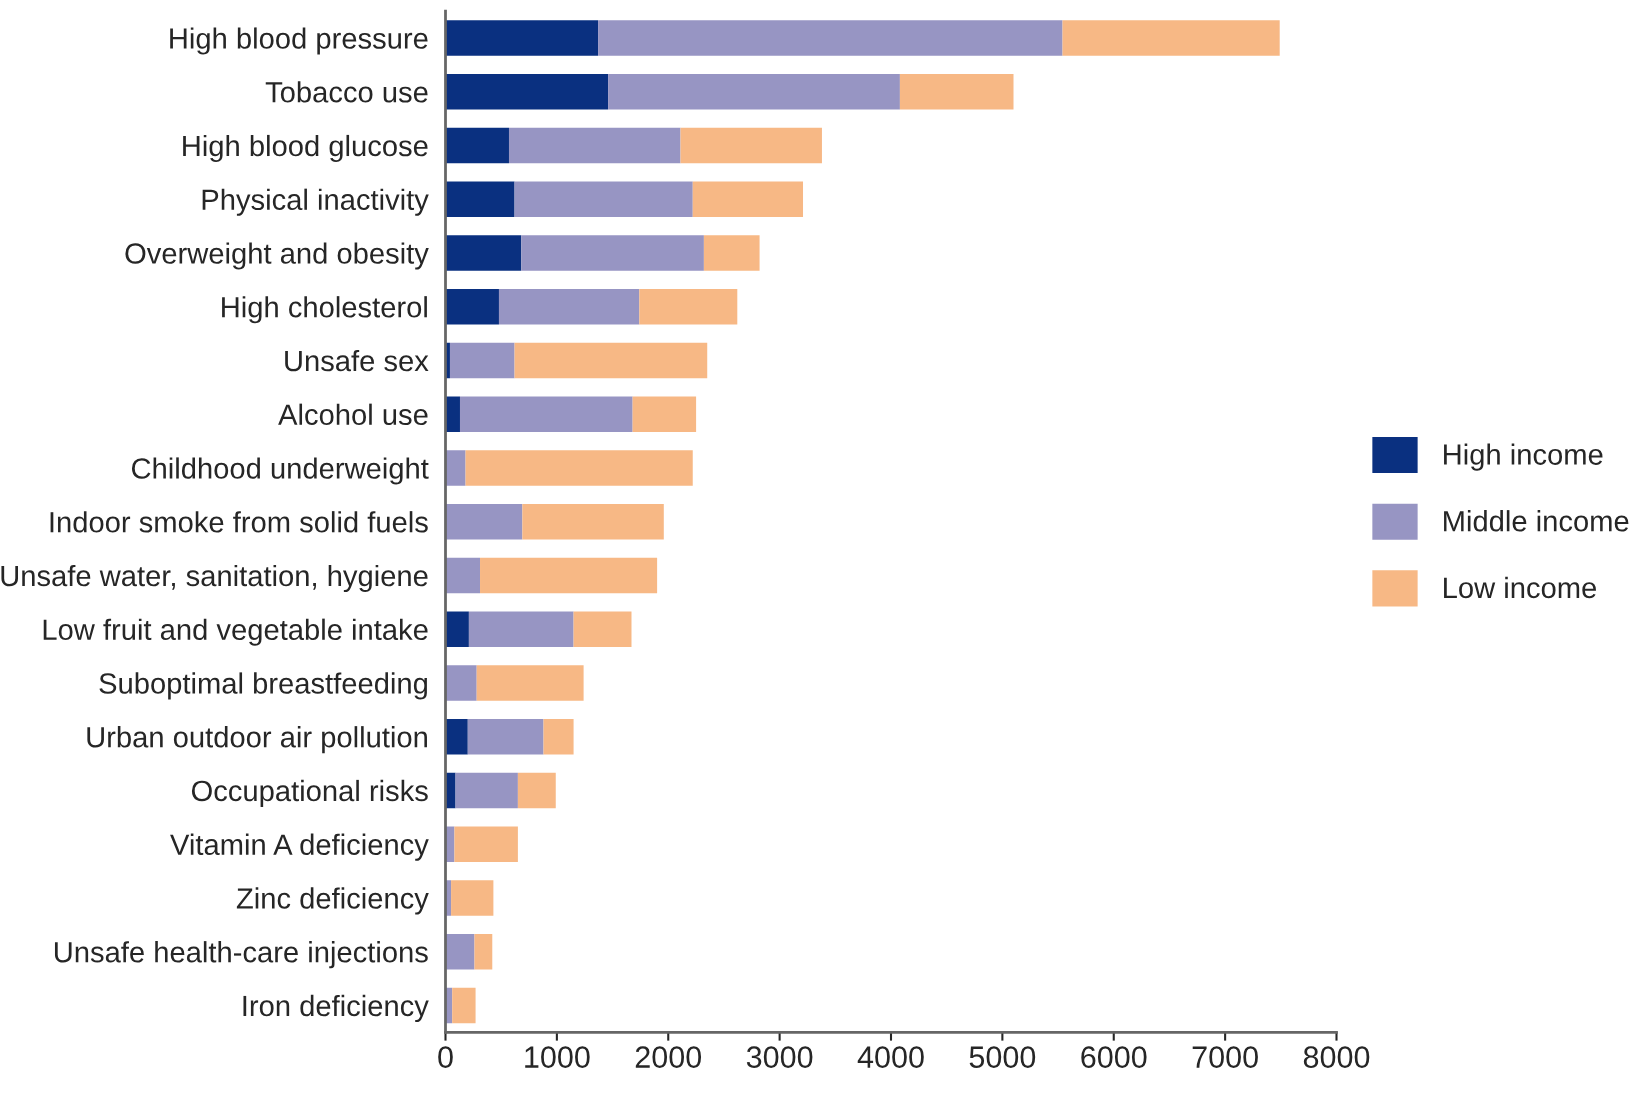 Image resolution: width=1650 pixels, height=1110 pixels. I want to click on x-tick-label: 6000, so click(1114, 1057).